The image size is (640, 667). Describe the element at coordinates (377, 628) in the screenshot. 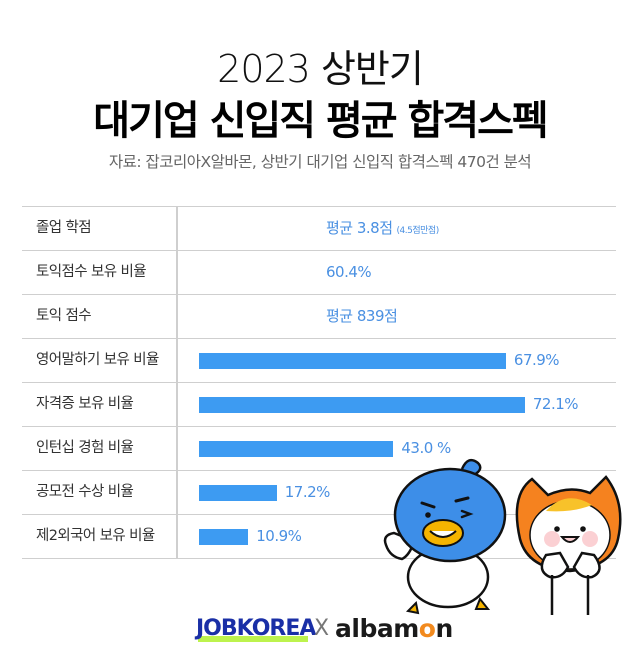

I see `albamon-text-prefix: albam` at that location.